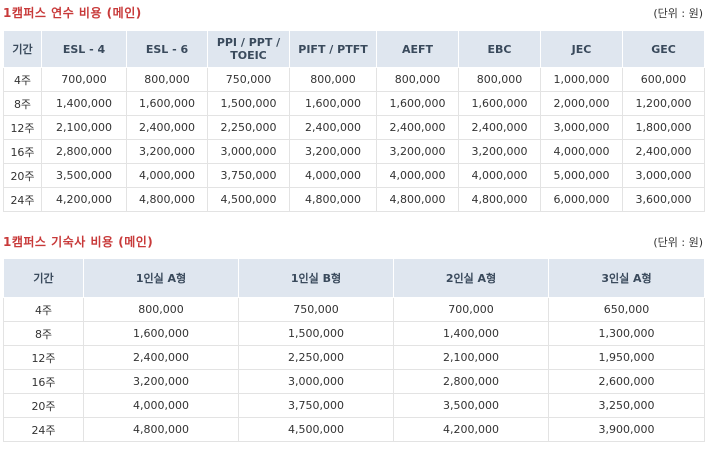 The image size is (706, 451). I want to click on dormitory-price-cell: 4,800,000, so click(161, 429).